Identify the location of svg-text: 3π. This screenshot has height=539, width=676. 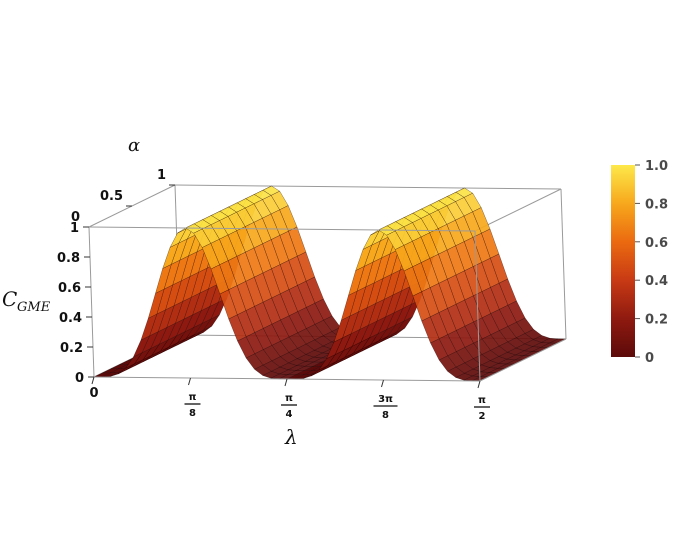
(385, 399).